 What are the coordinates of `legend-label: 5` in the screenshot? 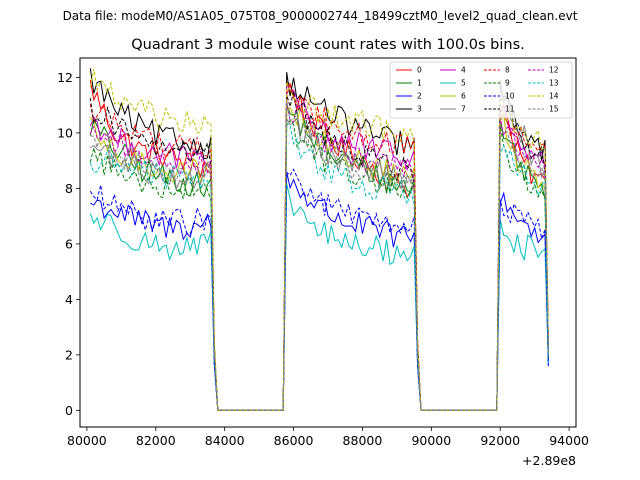 It's located at (463, 83).